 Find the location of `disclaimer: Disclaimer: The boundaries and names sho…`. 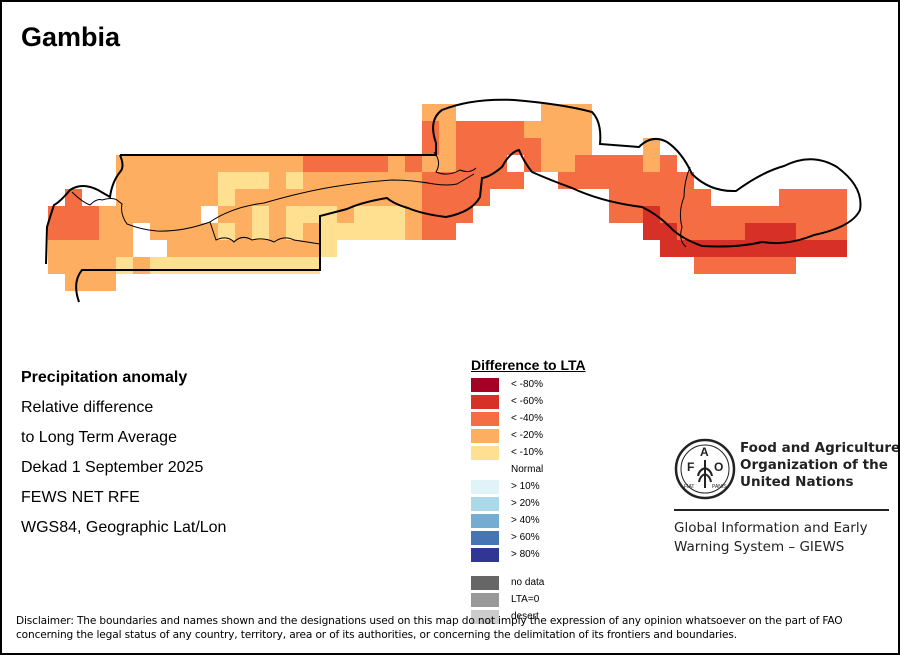

disclaimer: Disclaimer: The boundaries and names sho… is located at coordinates (451, 628).